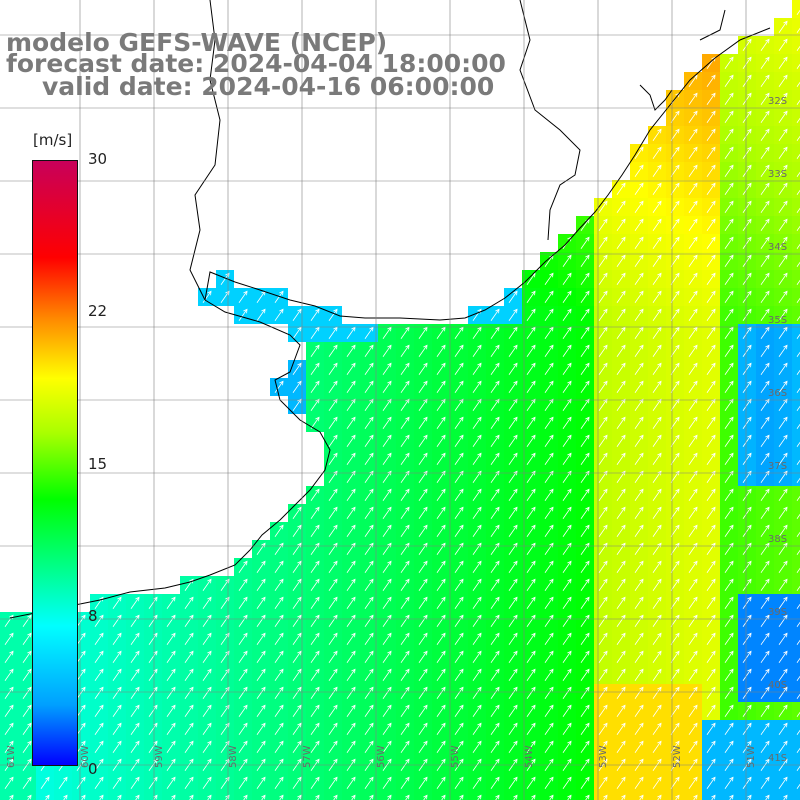 The height and width of the screenshot is (800, 800). Describe the element at coordinates (197, 42) in the screenshot. I see `model-title: modelo GEFS-WAVE (NCEP)` at that location.